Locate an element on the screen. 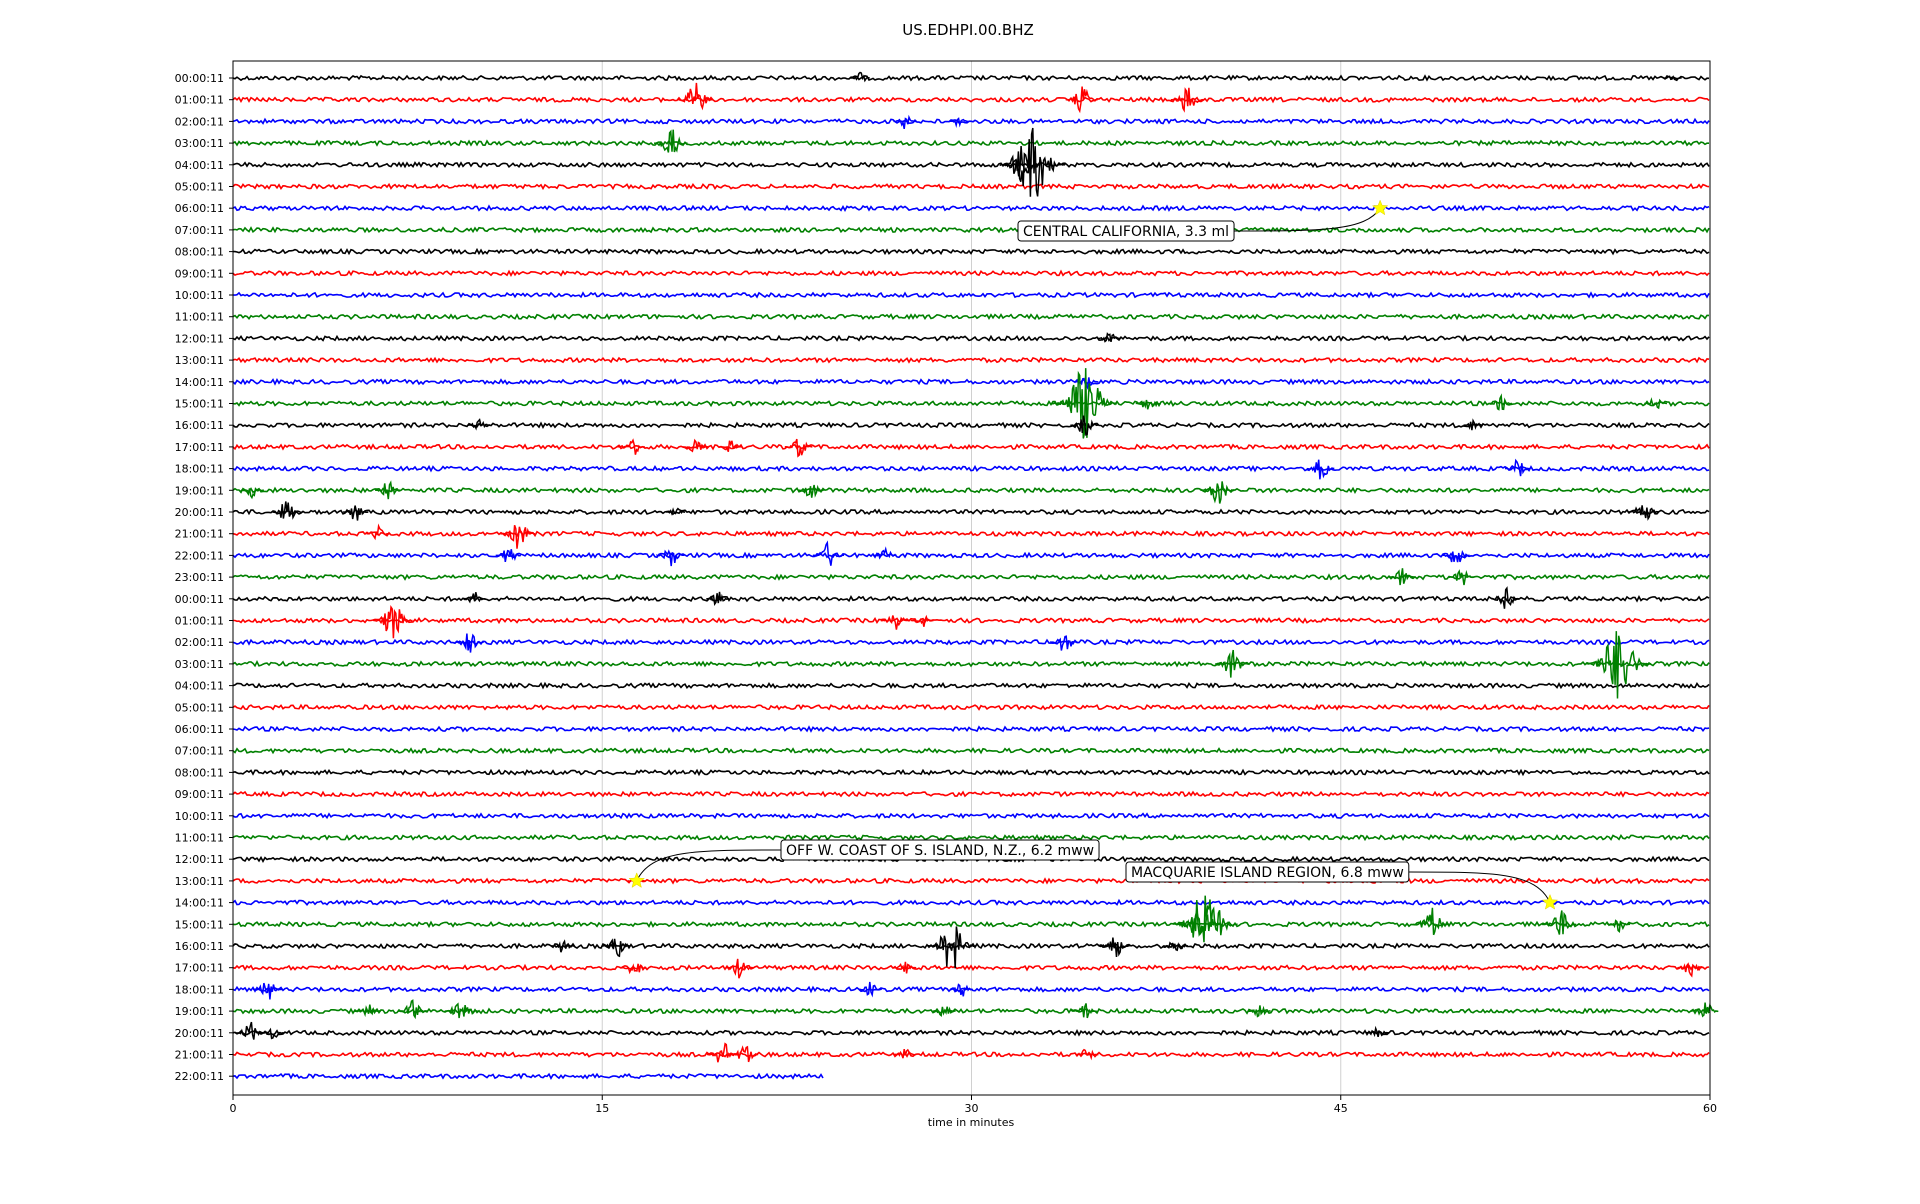 This screenshot has height=1204, width=1920. row-label: 03:00:11 is located at coordinates (199, 143).